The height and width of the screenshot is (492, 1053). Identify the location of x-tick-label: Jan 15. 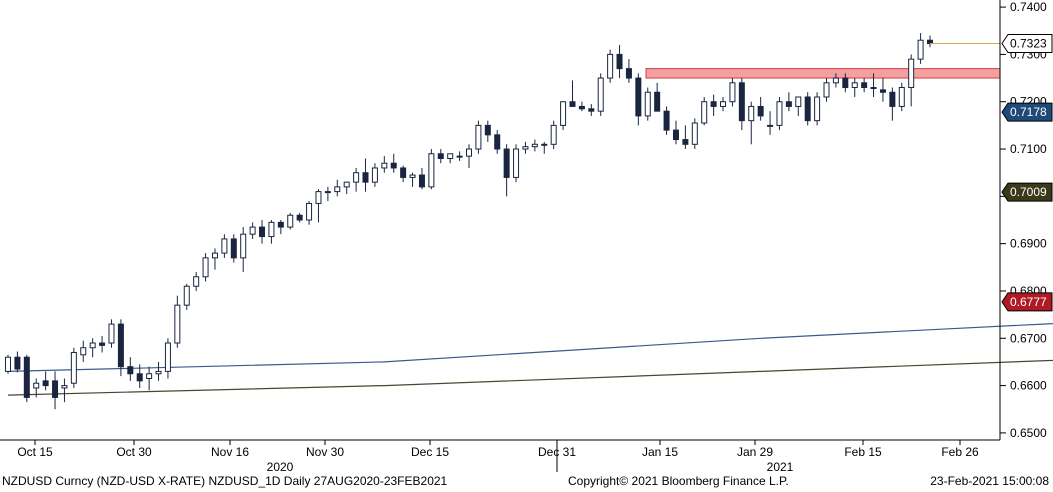
(660, 452).